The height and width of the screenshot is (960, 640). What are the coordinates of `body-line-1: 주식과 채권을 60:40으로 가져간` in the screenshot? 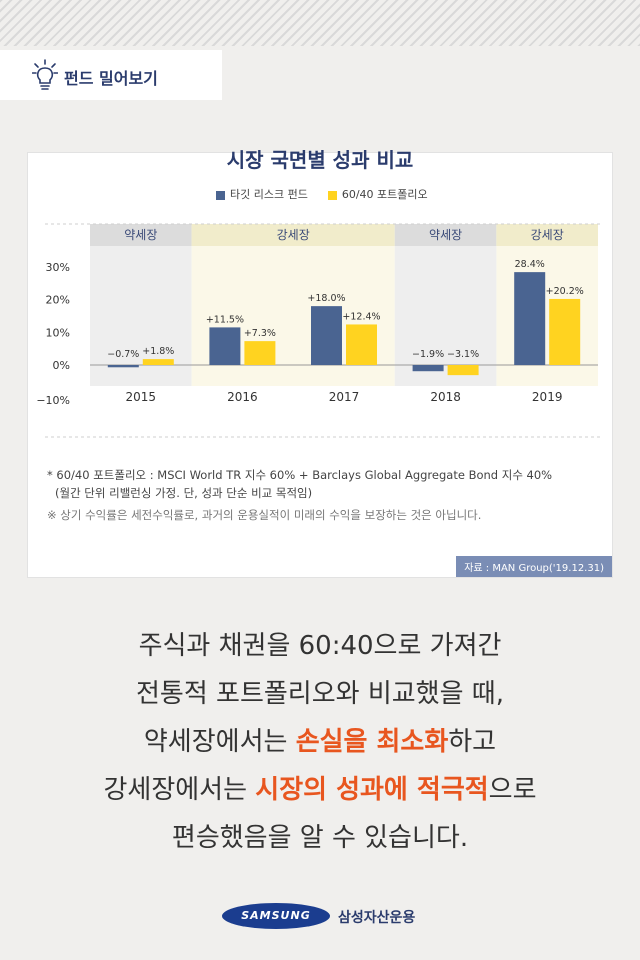 It's located at (320, 646).